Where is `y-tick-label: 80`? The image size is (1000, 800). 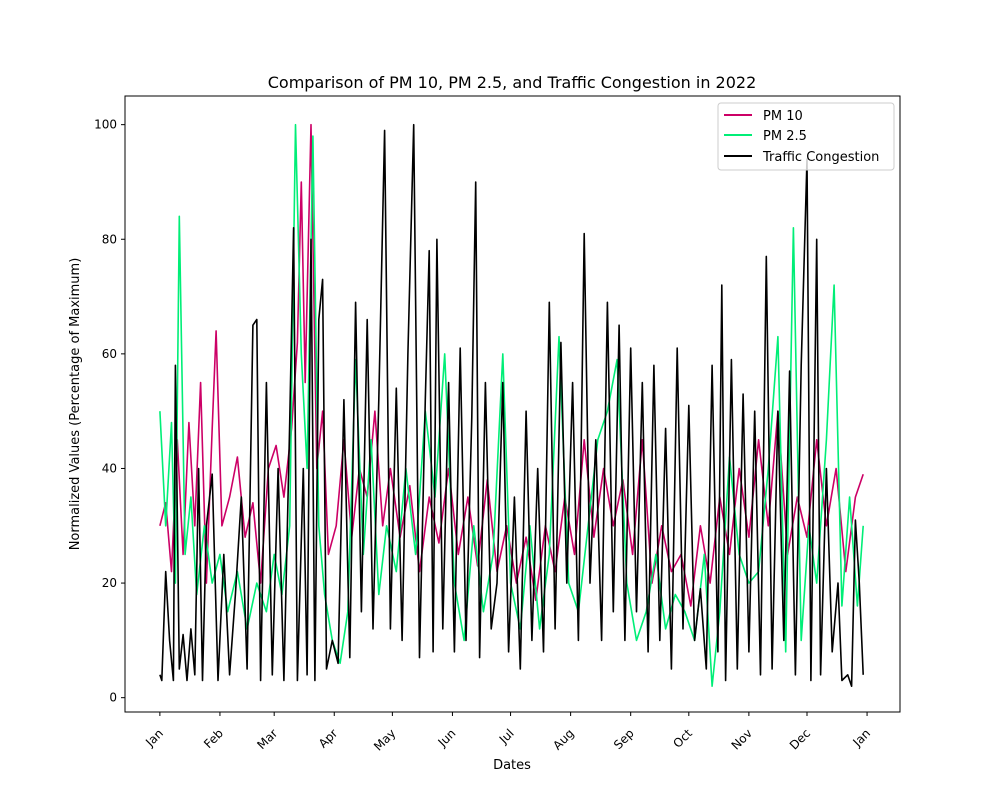
y-tick-label: 80 is located at coordinates (109, 239).